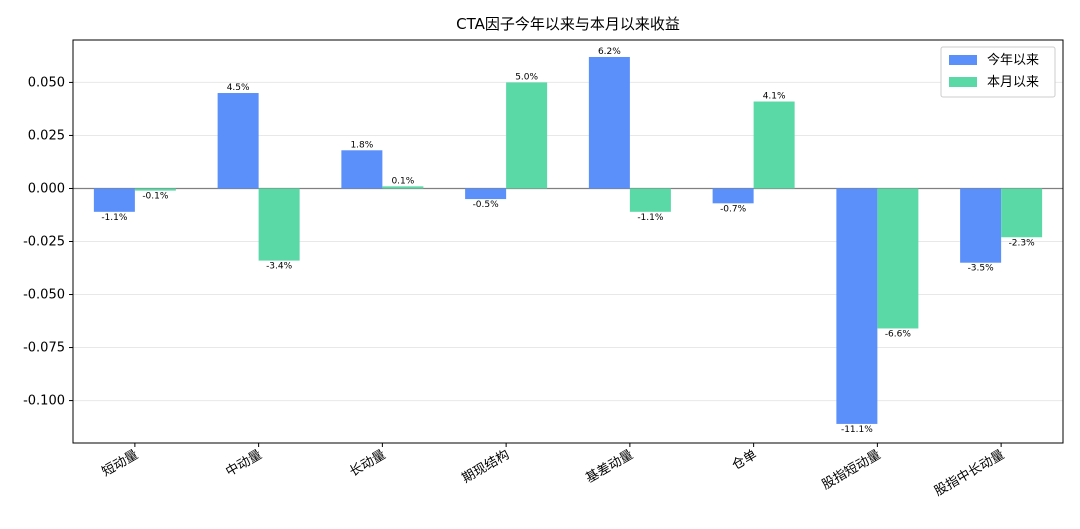 Image resolution: width=1080 pixels, height=529 pixels. Describe the element at coordinates (852, 469) in the screenshot. I see `x-tick-label: 股指短动量` at that location.